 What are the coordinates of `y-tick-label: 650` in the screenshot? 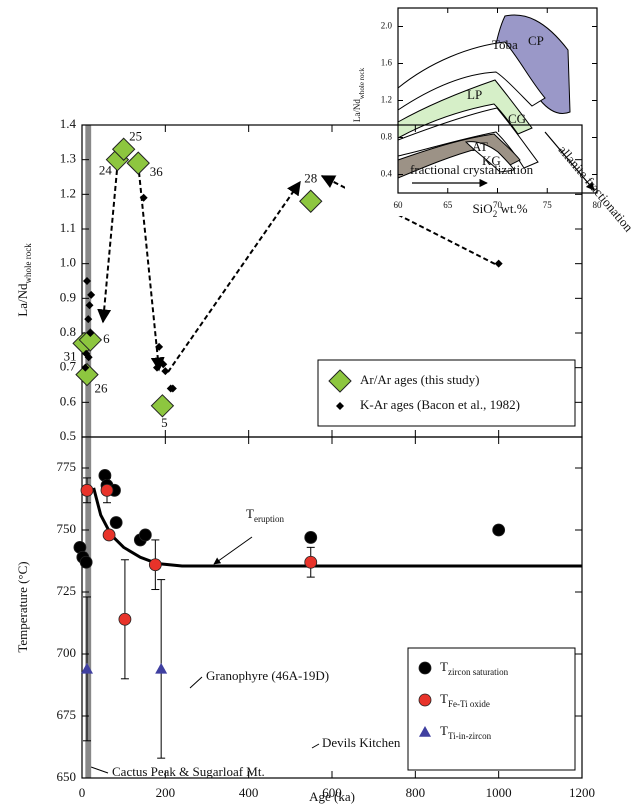 It's located at (67, 776).